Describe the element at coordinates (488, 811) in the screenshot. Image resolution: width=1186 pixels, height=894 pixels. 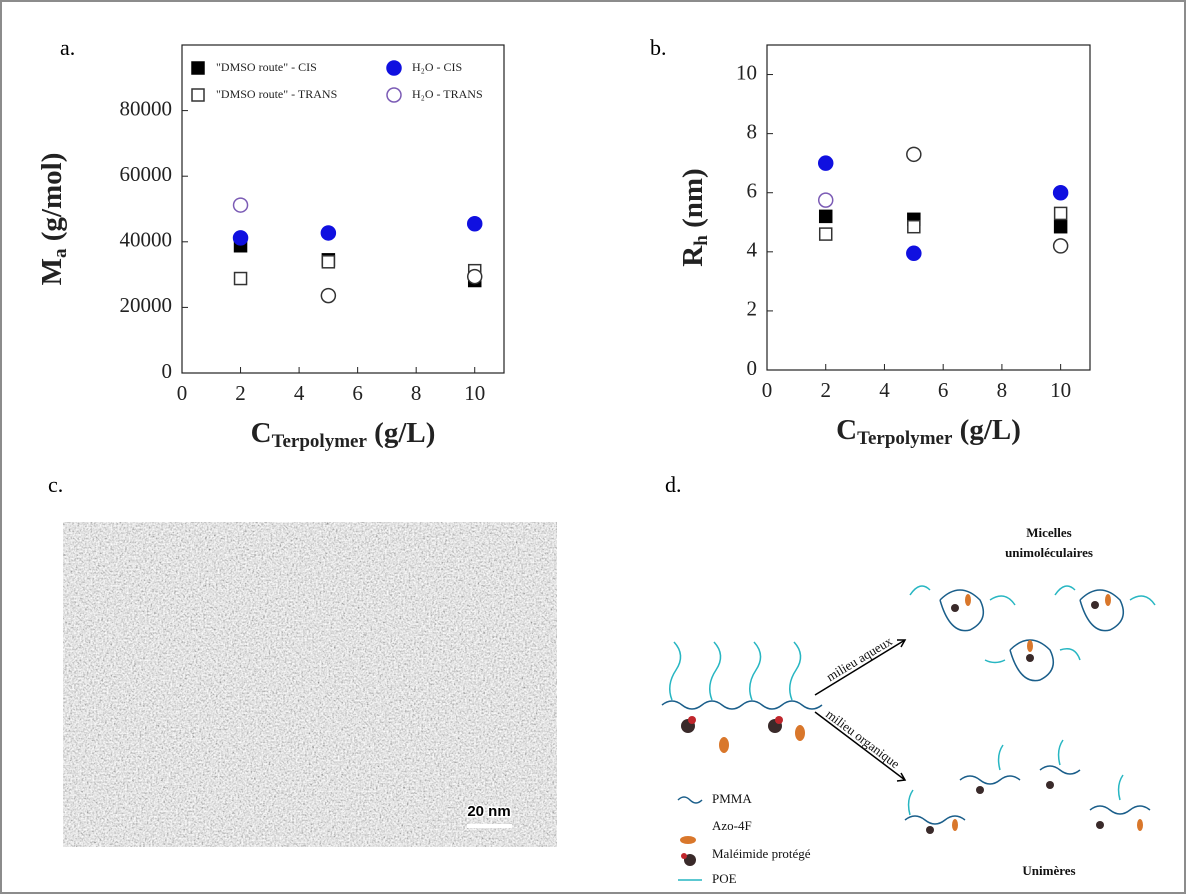
I see `scale-bar-label: 20 nm` at that location.